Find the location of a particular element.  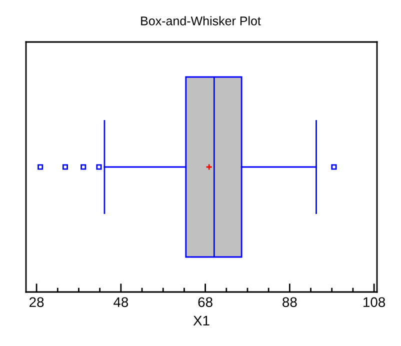

x-tick-label: 48 is located at coordinates (121, 302).